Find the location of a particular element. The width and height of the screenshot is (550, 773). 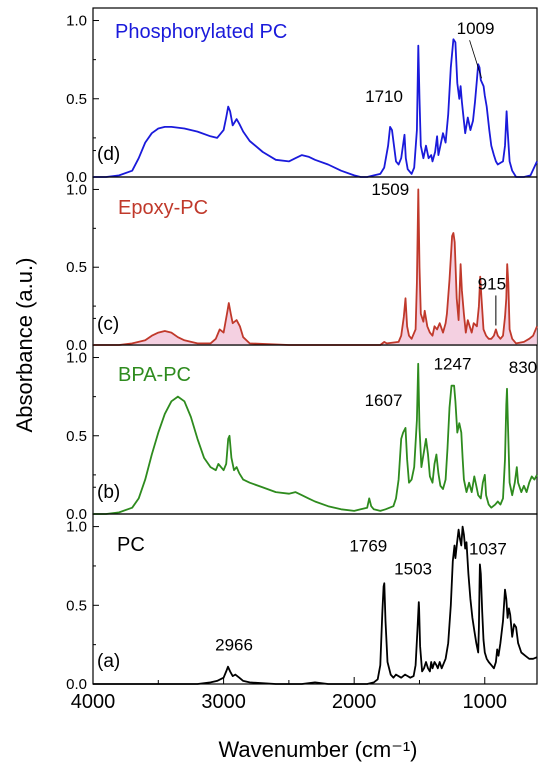

x-tick-label: 2000 is located at coordinates (354, 702).